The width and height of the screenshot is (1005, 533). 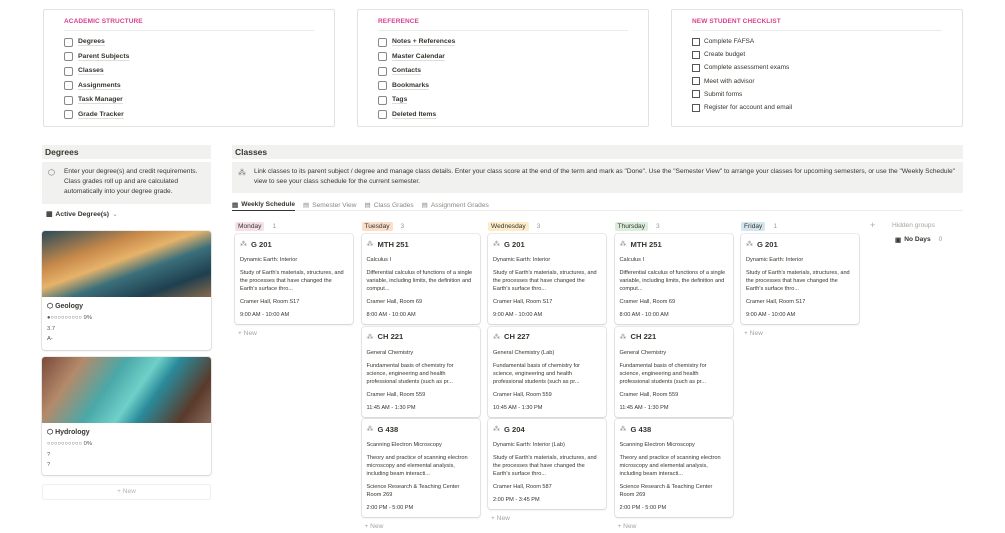 I want to click on class-time: 10:45 AM - 1:30 PM, so click(x=518, y=407).